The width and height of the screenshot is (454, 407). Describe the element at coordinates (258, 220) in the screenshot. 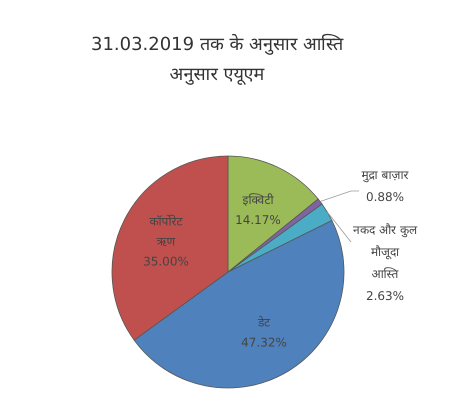

I see `data-label: 14.17%` at that location.